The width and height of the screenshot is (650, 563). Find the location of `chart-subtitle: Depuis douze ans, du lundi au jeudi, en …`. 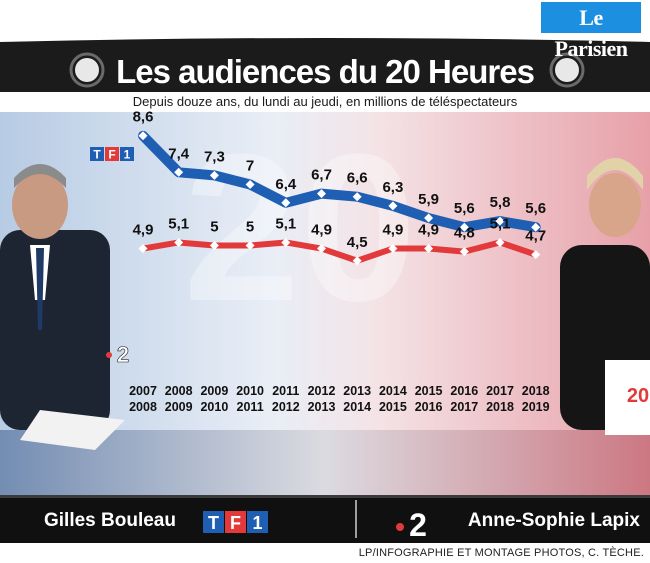

chart-subtitle: Depuis douze ans, du lundi au jeudi, en … is located at coordinates (325, 101).